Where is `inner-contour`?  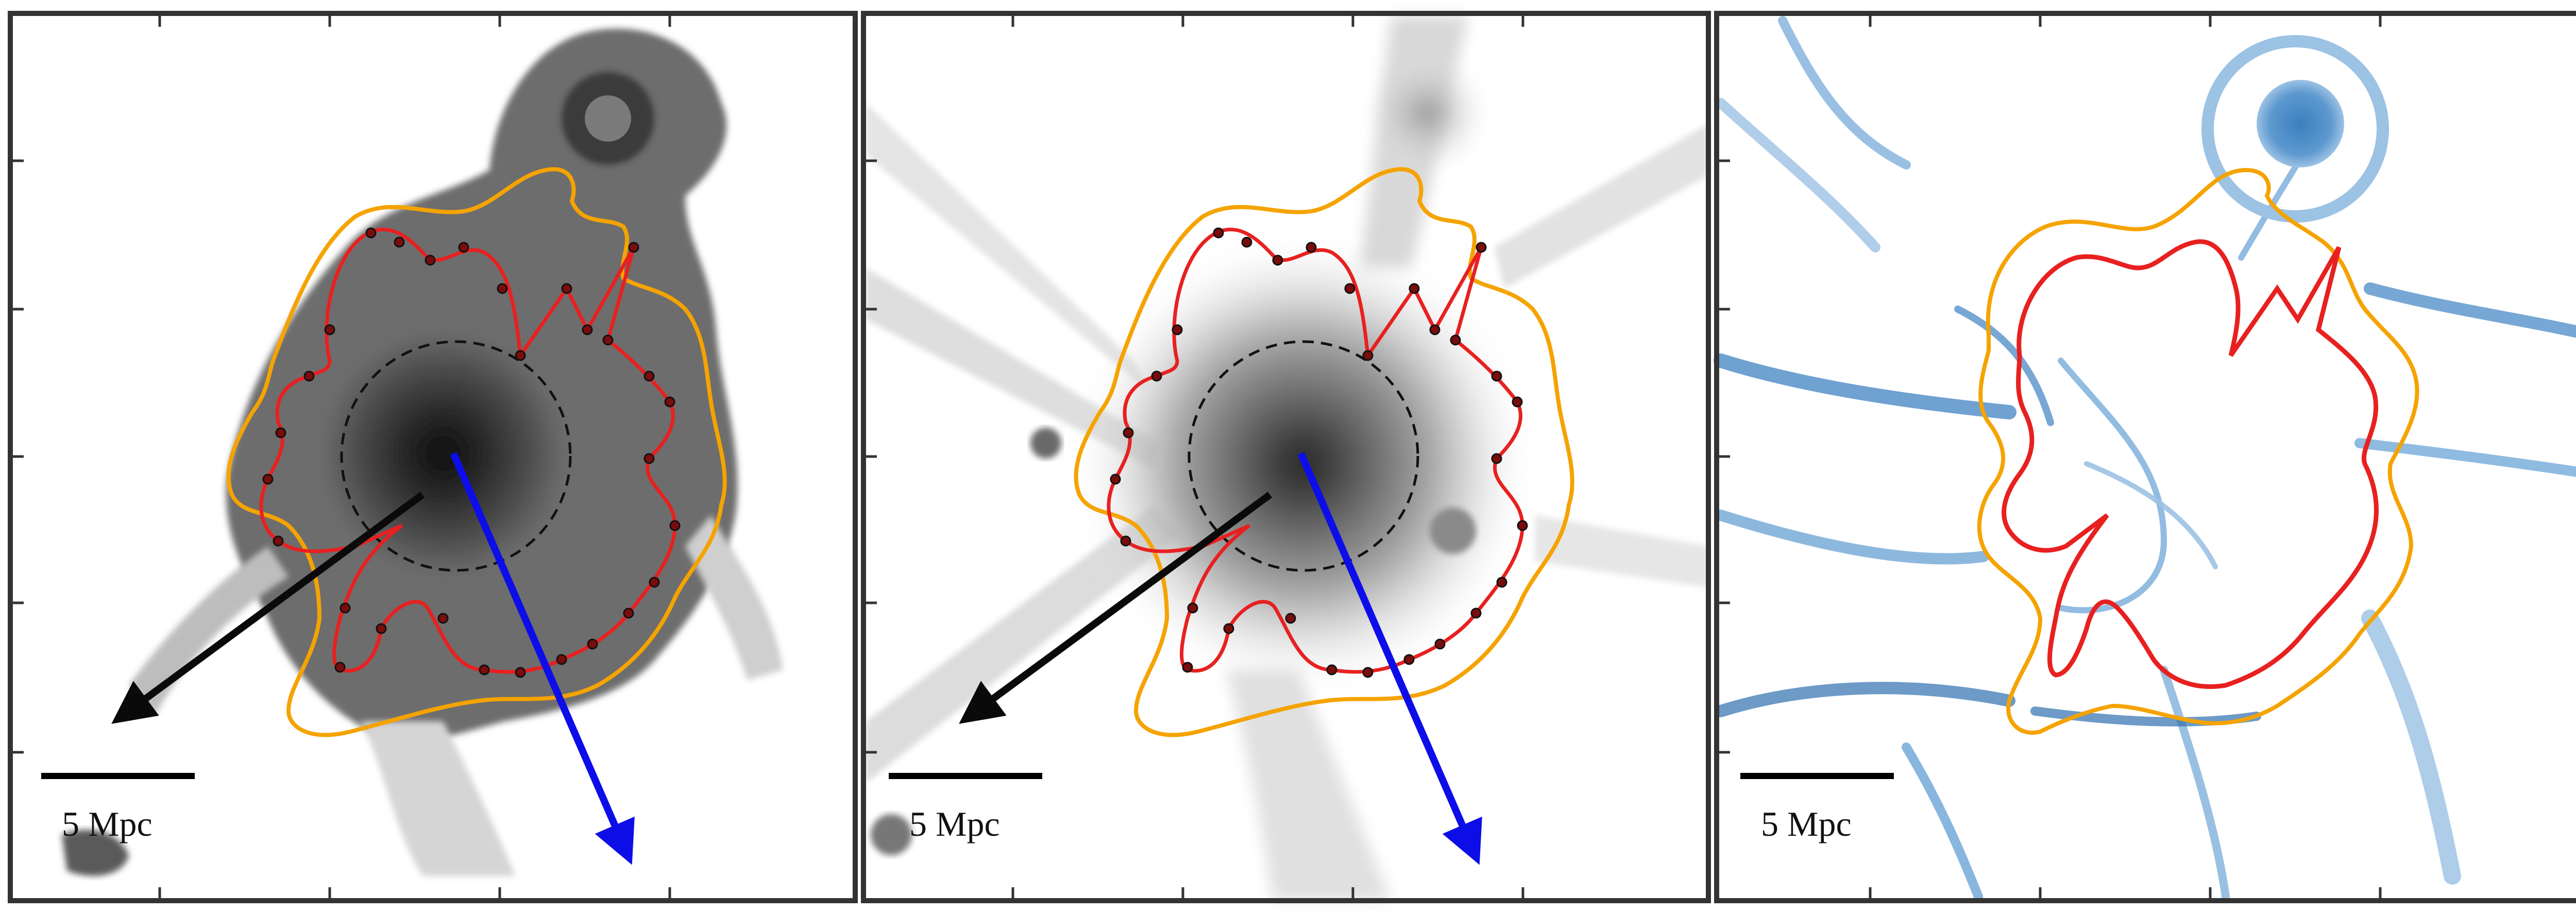 inner-contour is located at coordinates (2190, 464).